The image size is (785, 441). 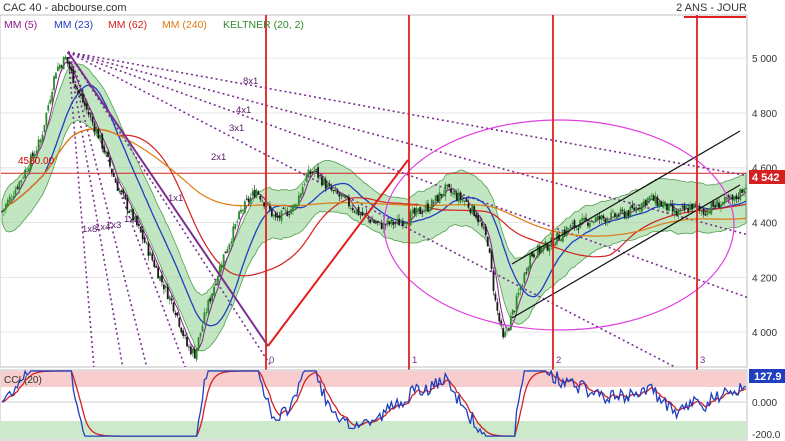 I want to click on cci-line, so click(x=374, y=403).